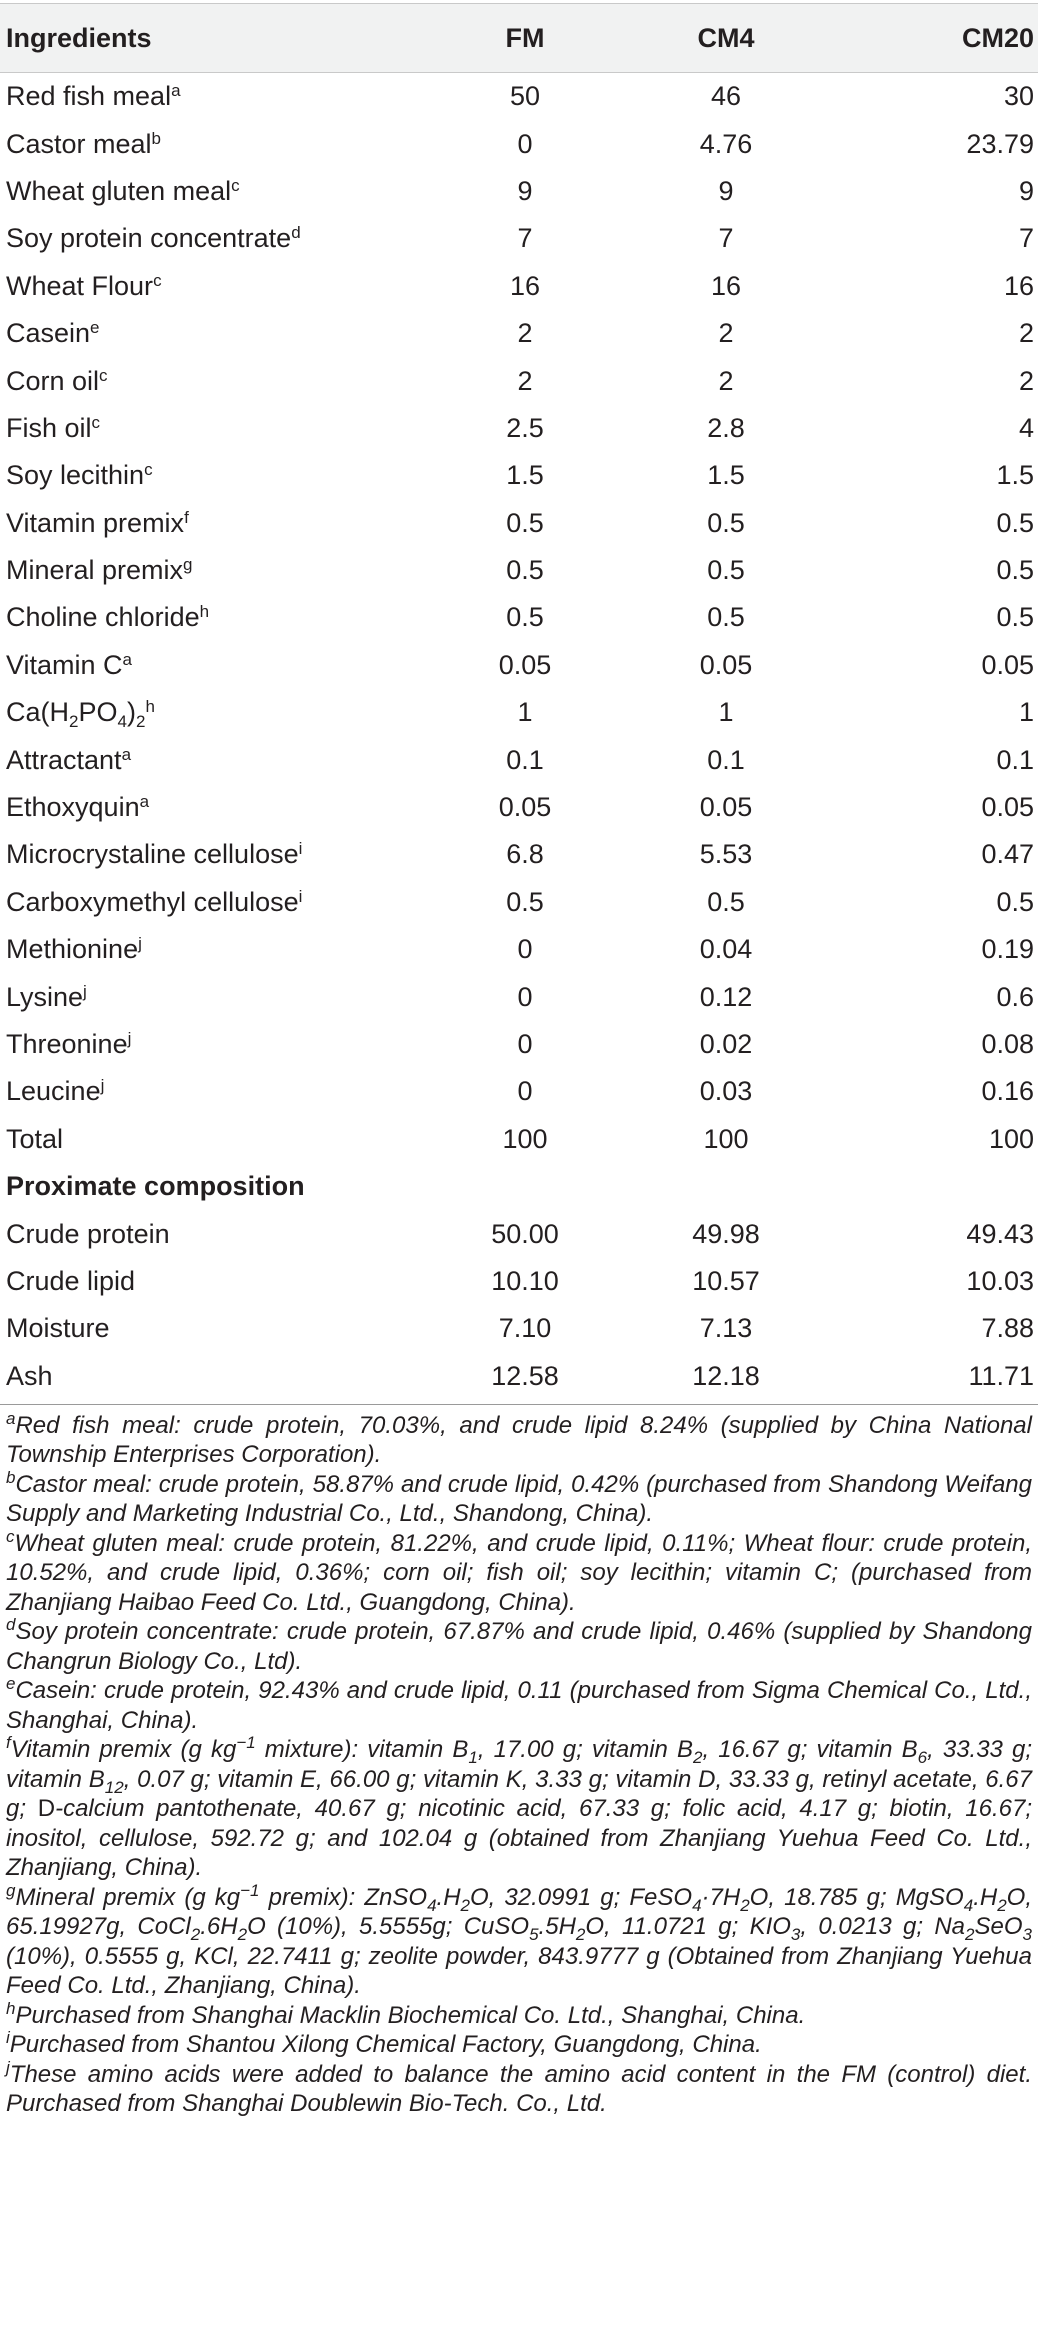 The width and height of the screenshot is (1038, 2331). I want to click on fm-value: 12.58, so click(525, 1375).